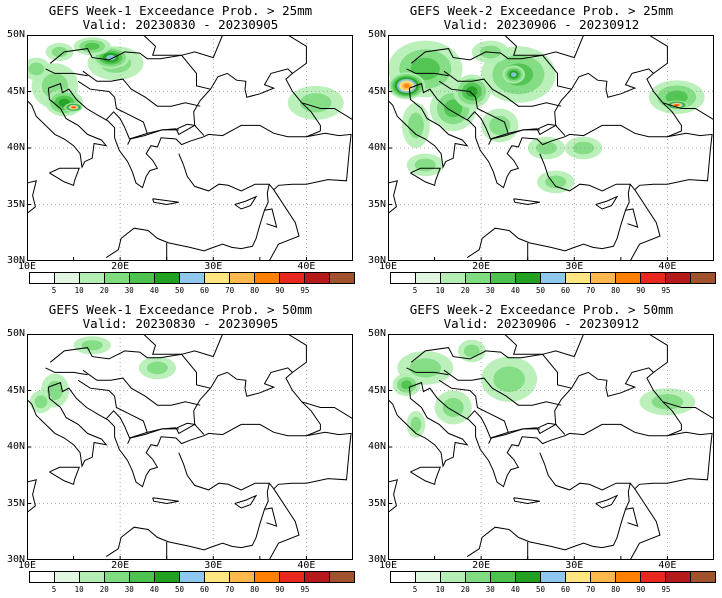 This screenshot has height=598, width=722. What do you see at coordinates (574, 266) in the screenshot?
I see `longitude-label: 30E` at bounding box center [574, 266].